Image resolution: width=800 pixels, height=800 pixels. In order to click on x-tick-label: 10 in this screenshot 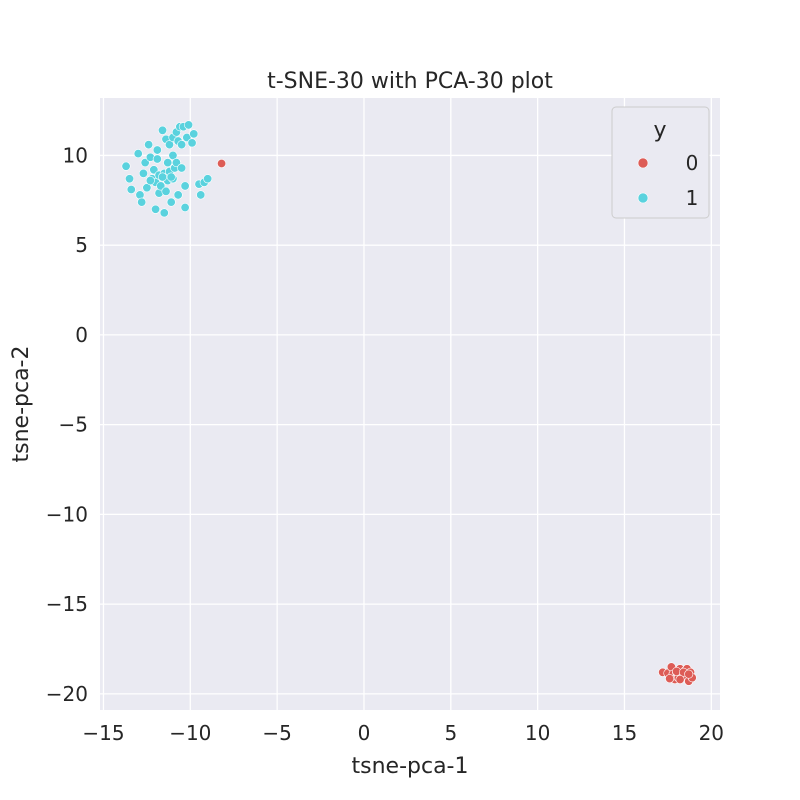, I will do `click(537, 733)`.